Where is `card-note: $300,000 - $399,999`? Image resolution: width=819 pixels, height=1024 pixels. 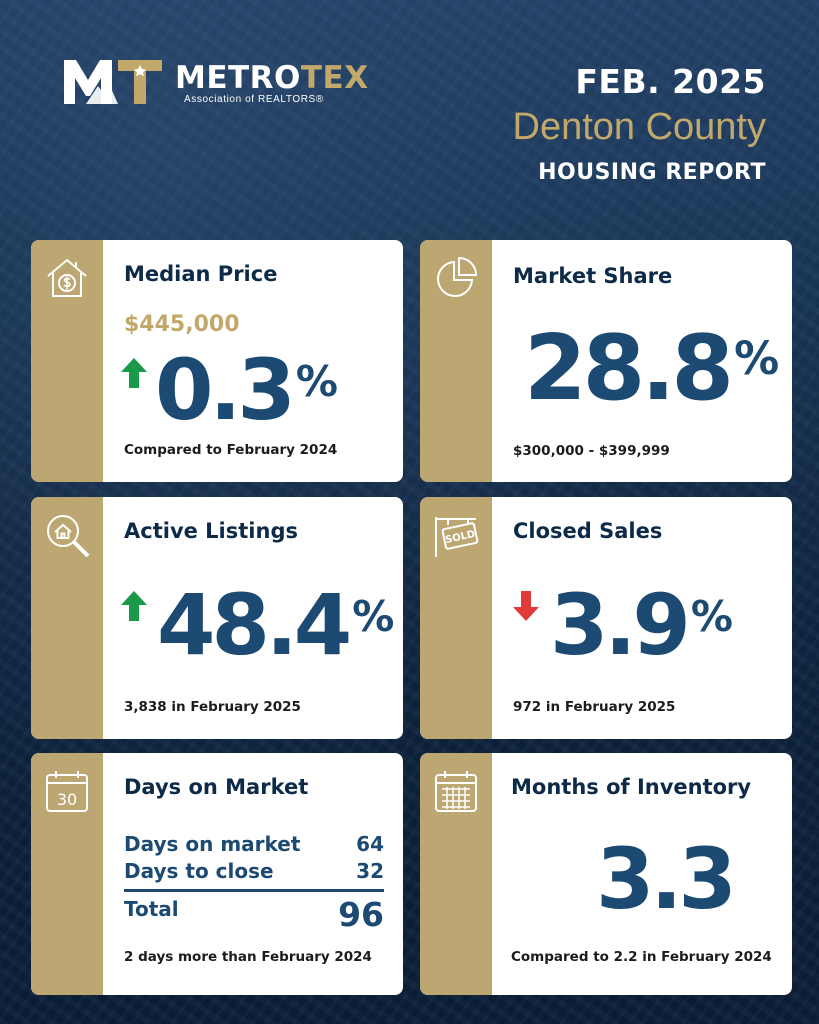 card-note: $300,000 - $399,999 is located at coordinates (591, 451).